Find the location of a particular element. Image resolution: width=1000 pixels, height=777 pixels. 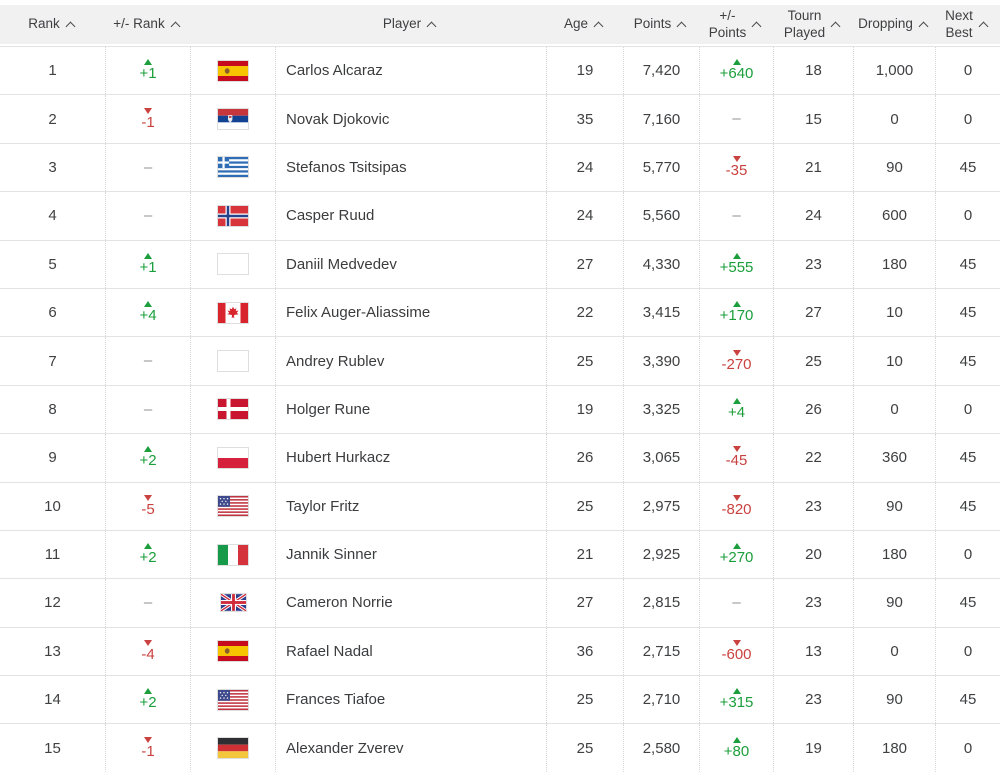

column-header-tourn_played: Tourn Played is located at coordinates (813, 24).